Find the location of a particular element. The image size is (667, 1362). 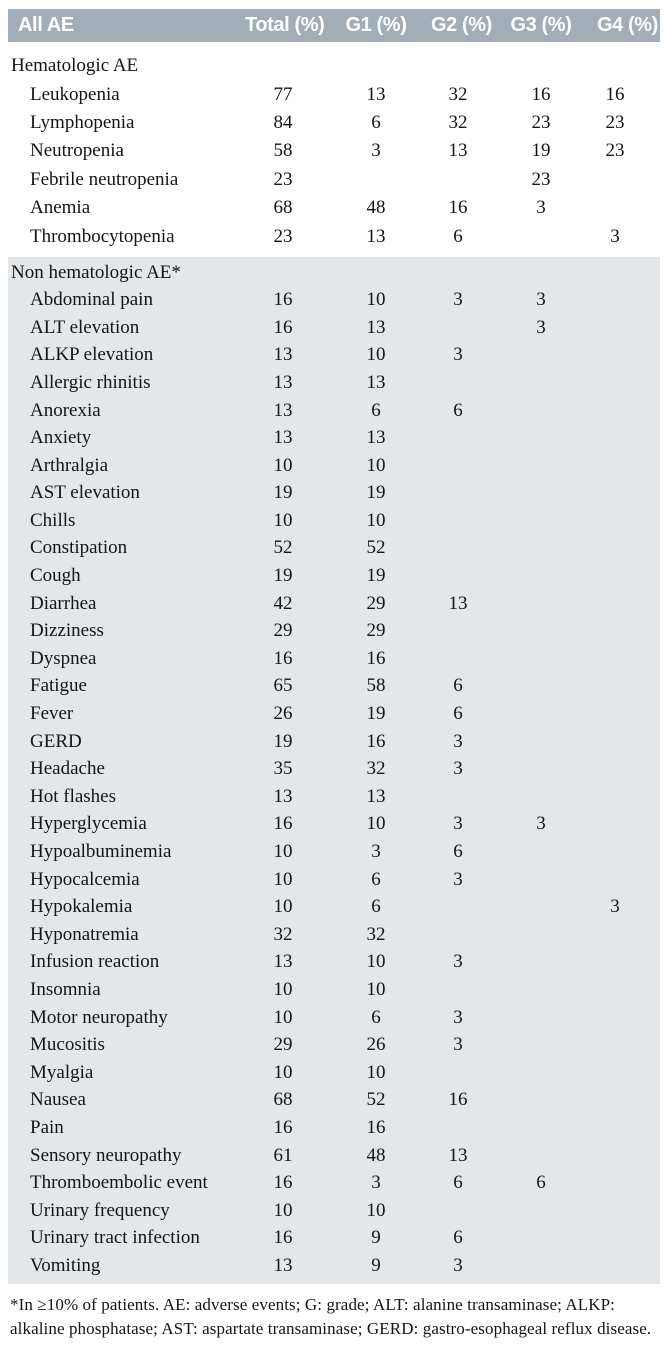

table-row: Thromboembolic event 16 3 6 6 is located at coordinates (334, 1183).